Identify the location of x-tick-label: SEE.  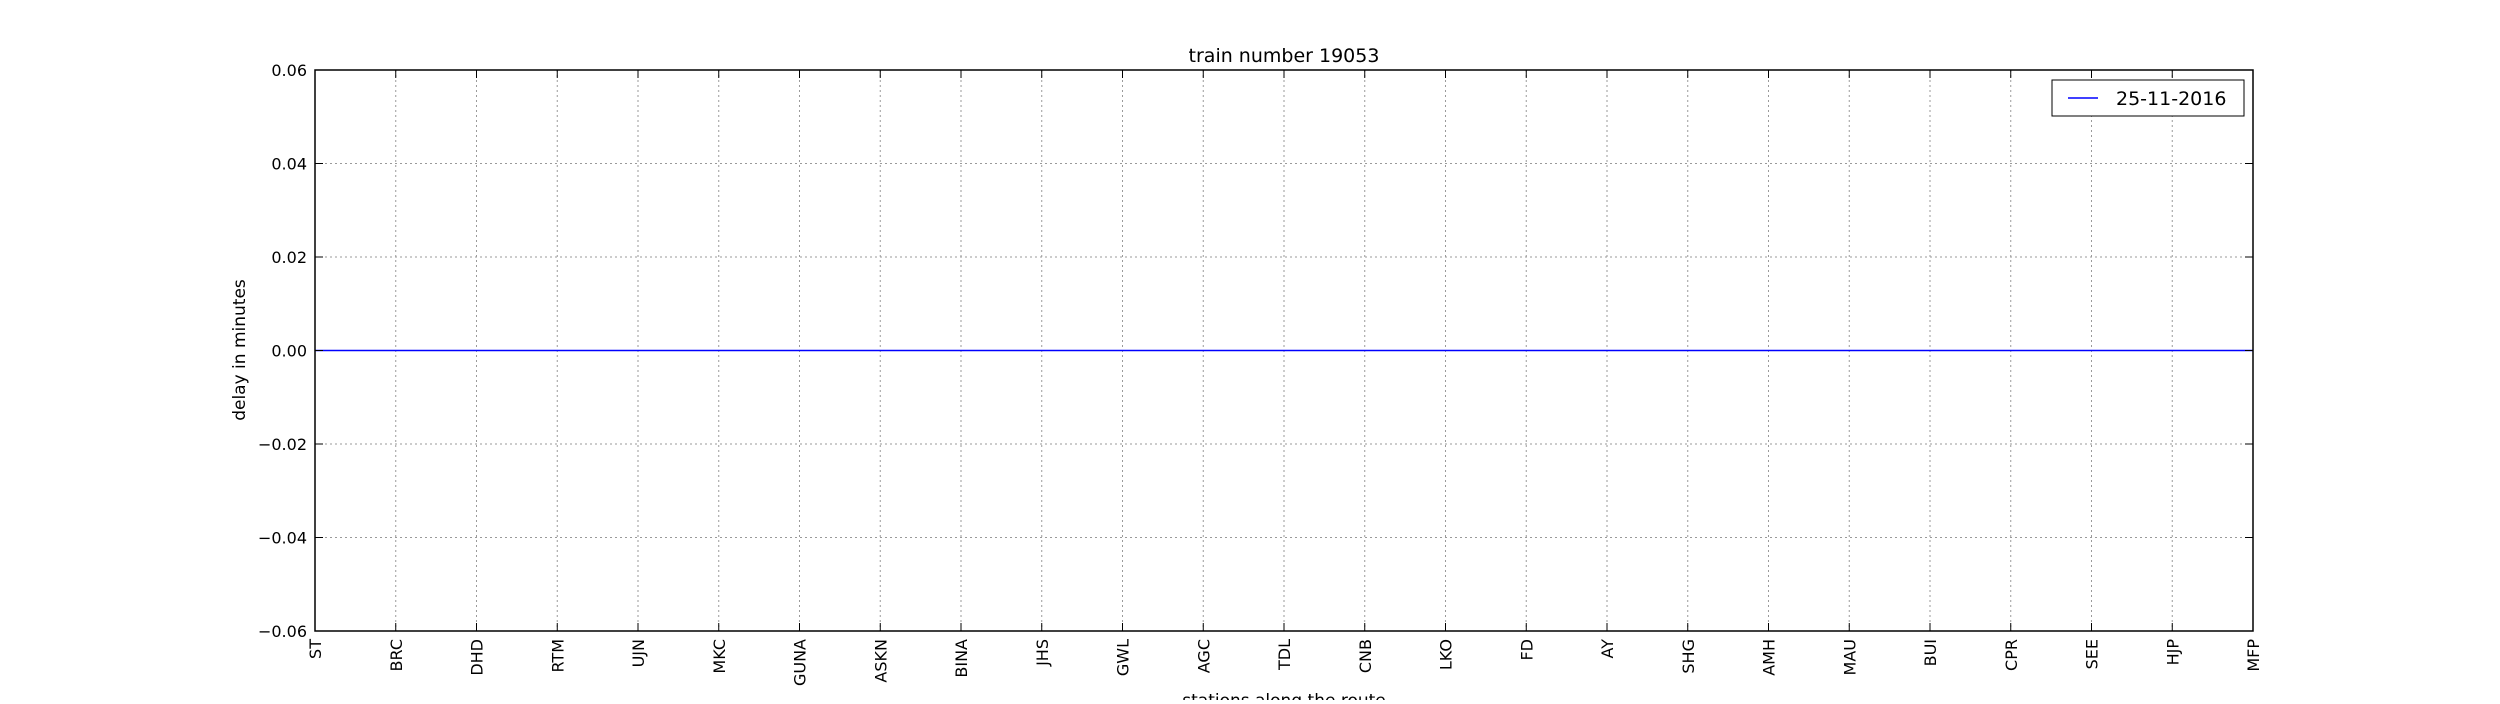
(2092, 654).